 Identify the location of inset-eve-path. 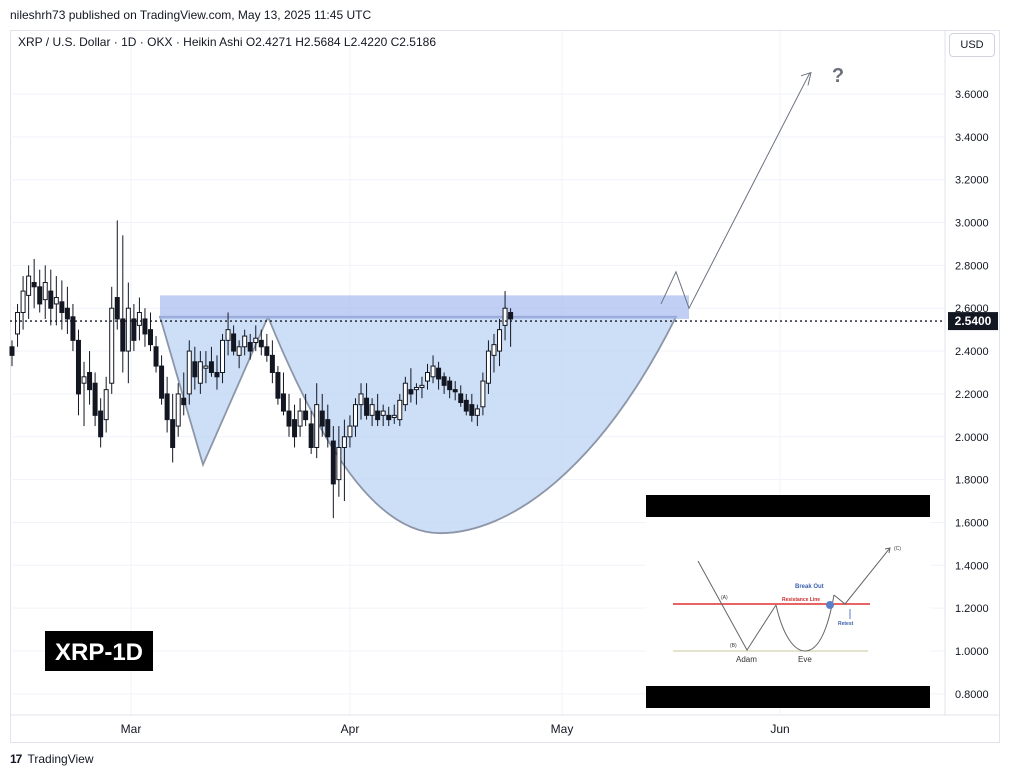
(805, 623).